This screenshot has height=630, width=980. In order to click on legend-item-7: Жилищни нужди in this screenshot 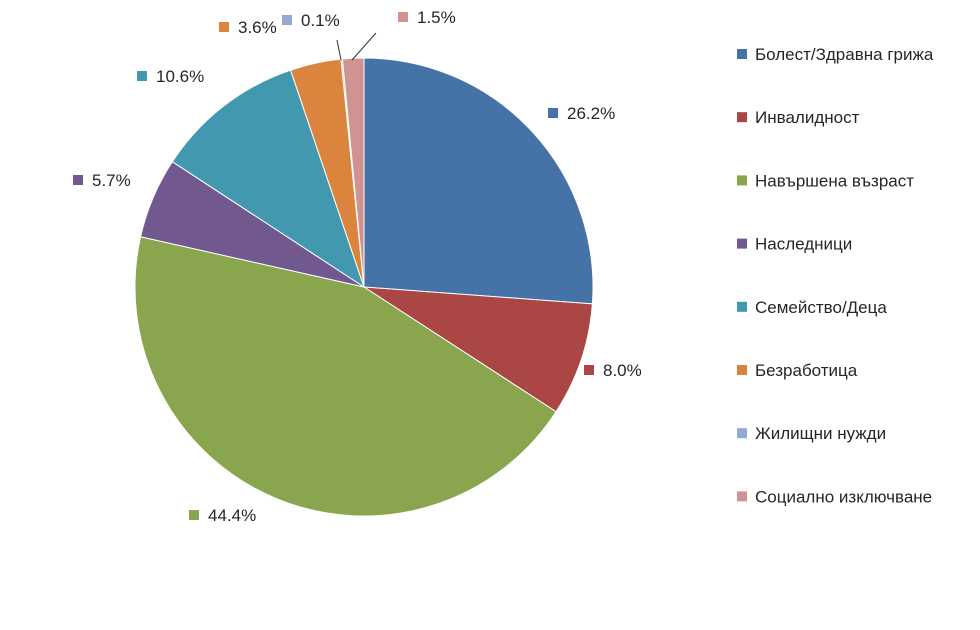, I will do `click(811, 433)`.